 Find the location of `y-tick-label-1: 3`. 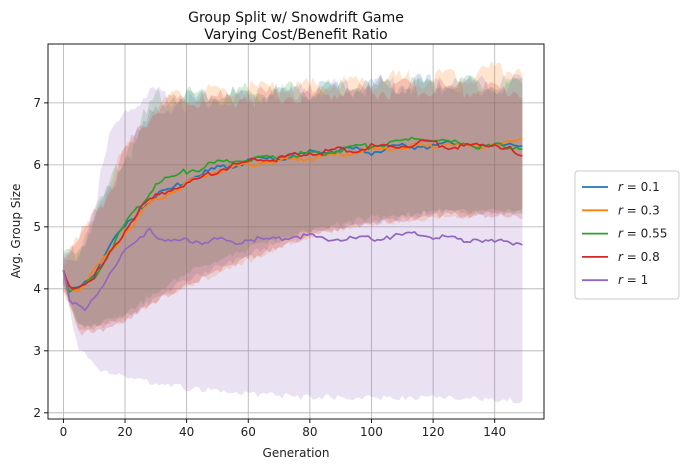

y-tick-label-1: 3 is located at coordinates (37, 351).